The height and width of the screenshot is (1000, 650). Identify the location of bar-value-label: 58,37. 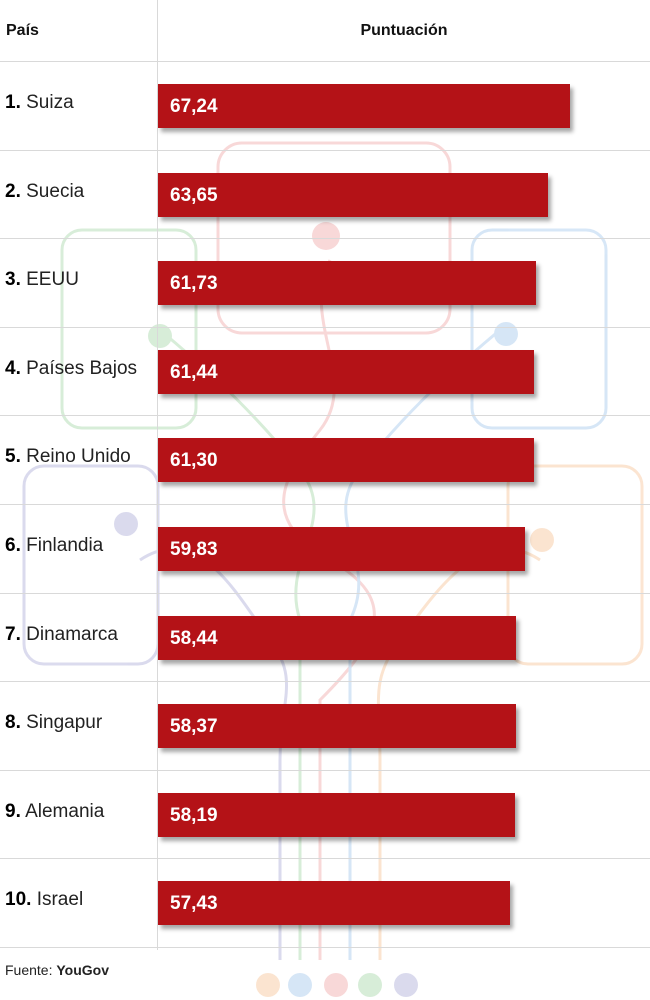
(194, 726).